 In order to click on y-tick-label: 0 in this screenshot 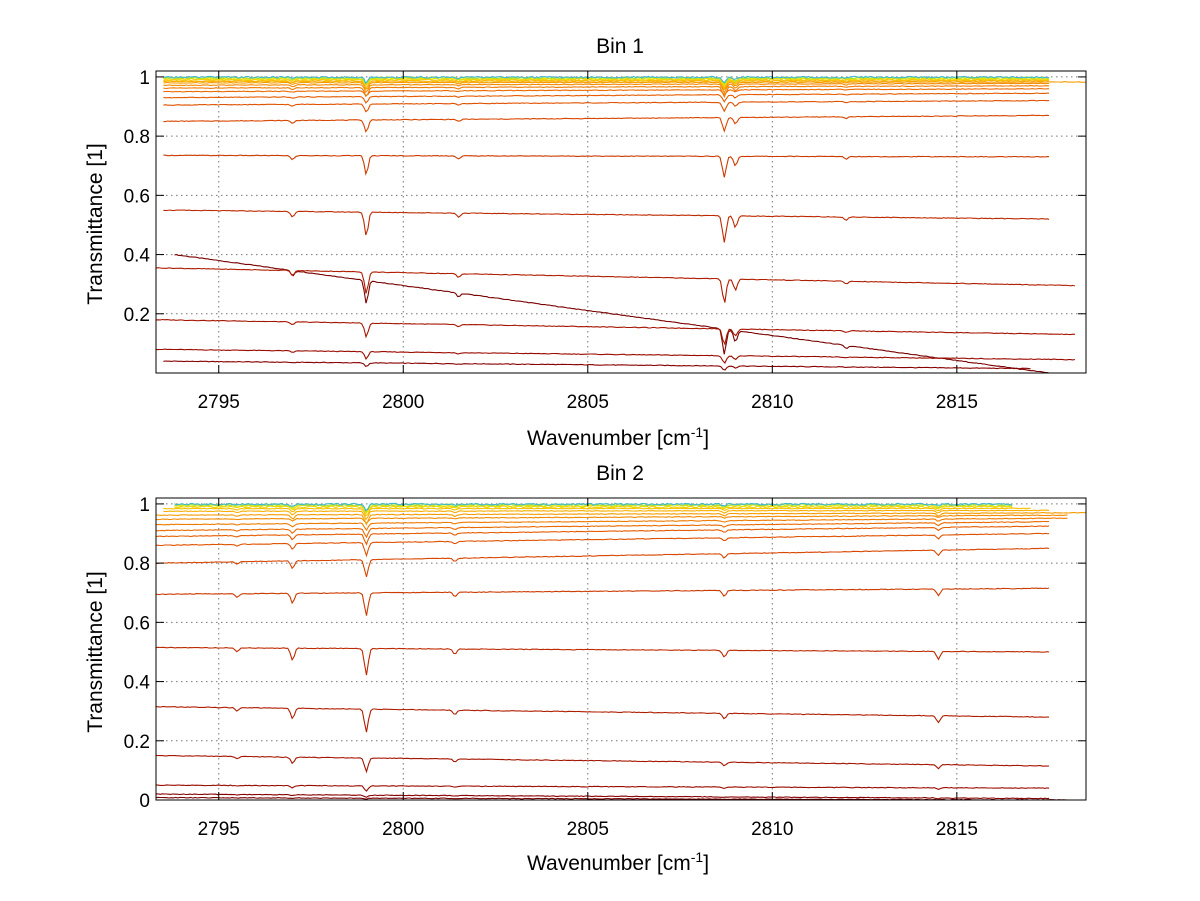, I will do `click(144, 801)`.